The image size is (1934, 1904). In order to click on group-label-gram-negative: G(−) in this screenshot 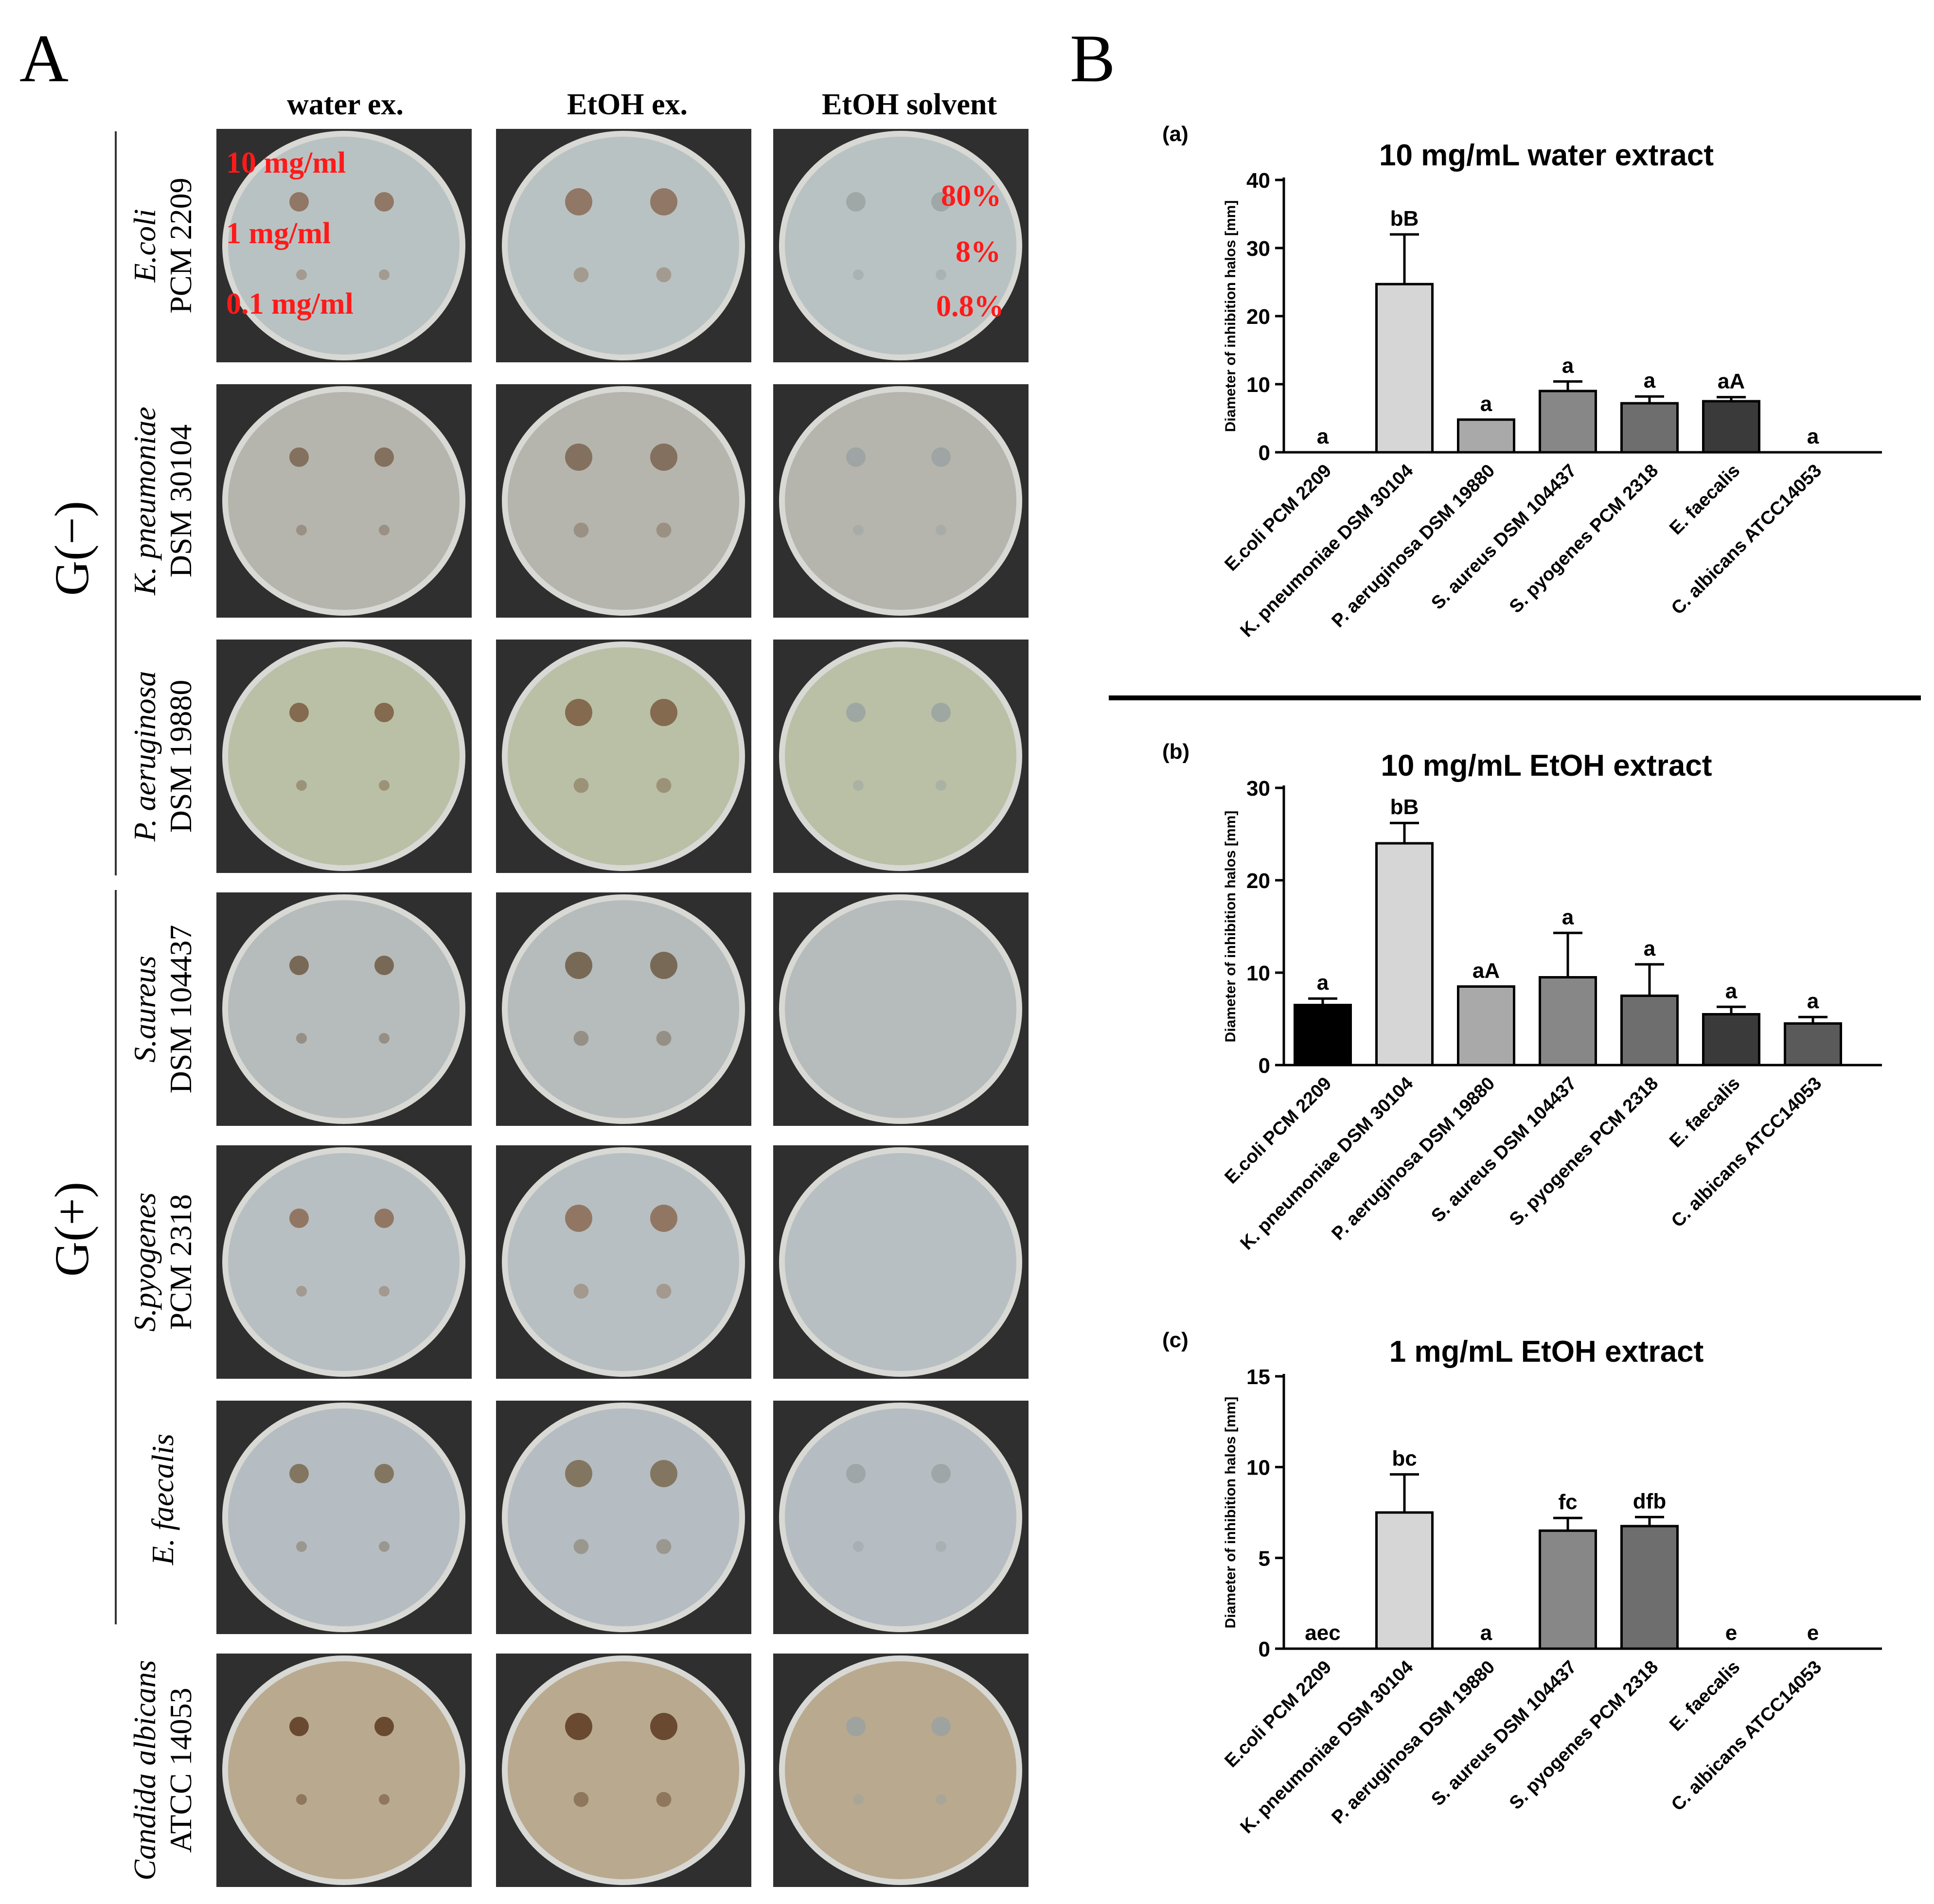, I will do `click(72, 548)`.